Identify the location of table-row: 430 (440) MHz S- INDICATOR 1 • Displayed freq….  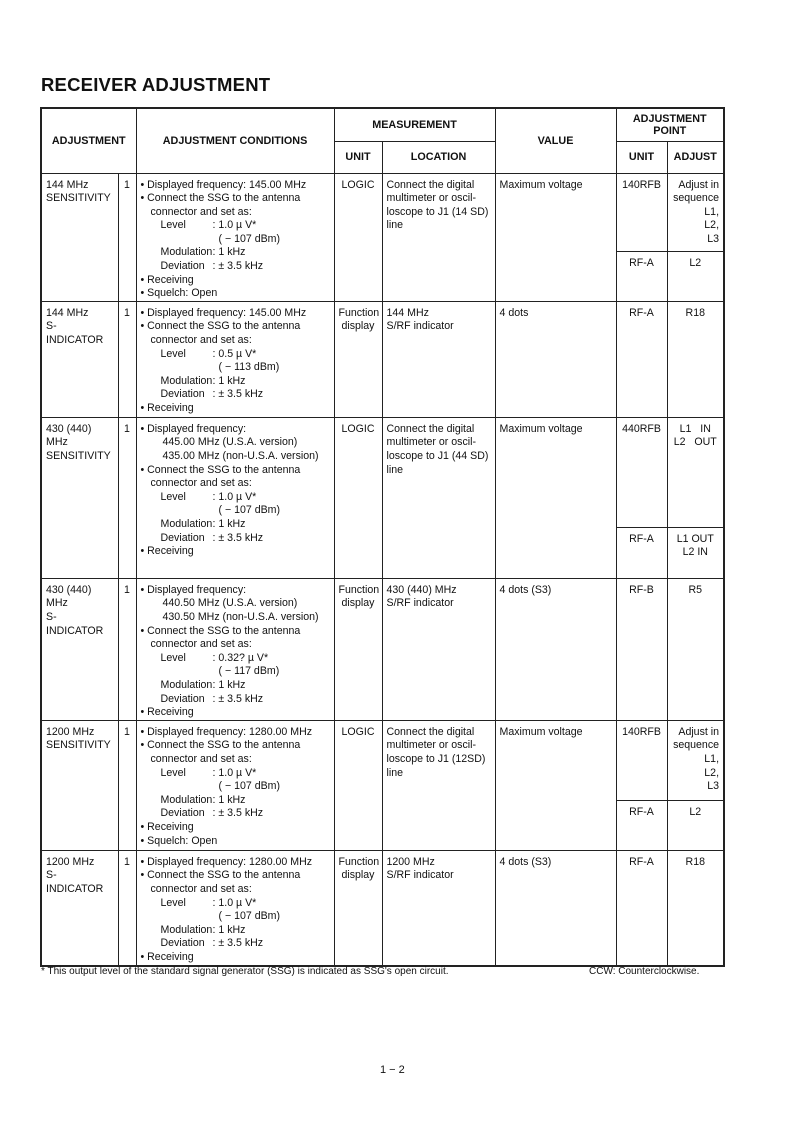
(382, 649).